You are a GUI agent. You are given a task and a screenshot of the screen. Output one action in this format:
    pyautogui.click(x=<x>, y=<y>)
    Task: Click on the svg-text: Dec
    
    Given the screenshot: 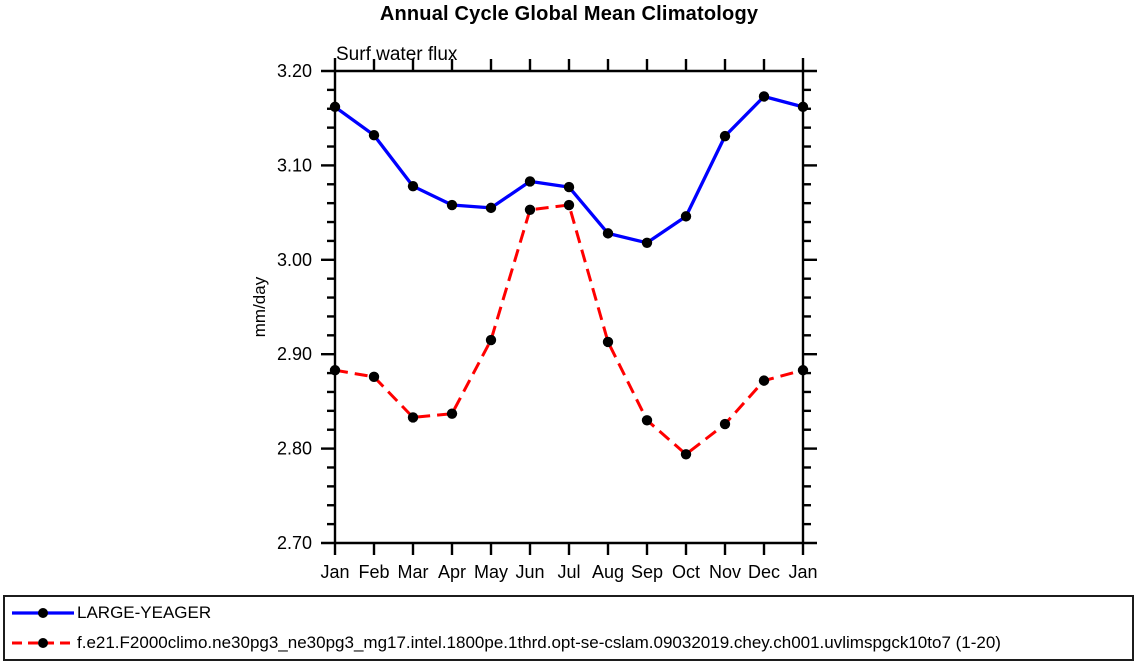 What is the action you would take?
    pyautogui.click(x=764, y=572)
    